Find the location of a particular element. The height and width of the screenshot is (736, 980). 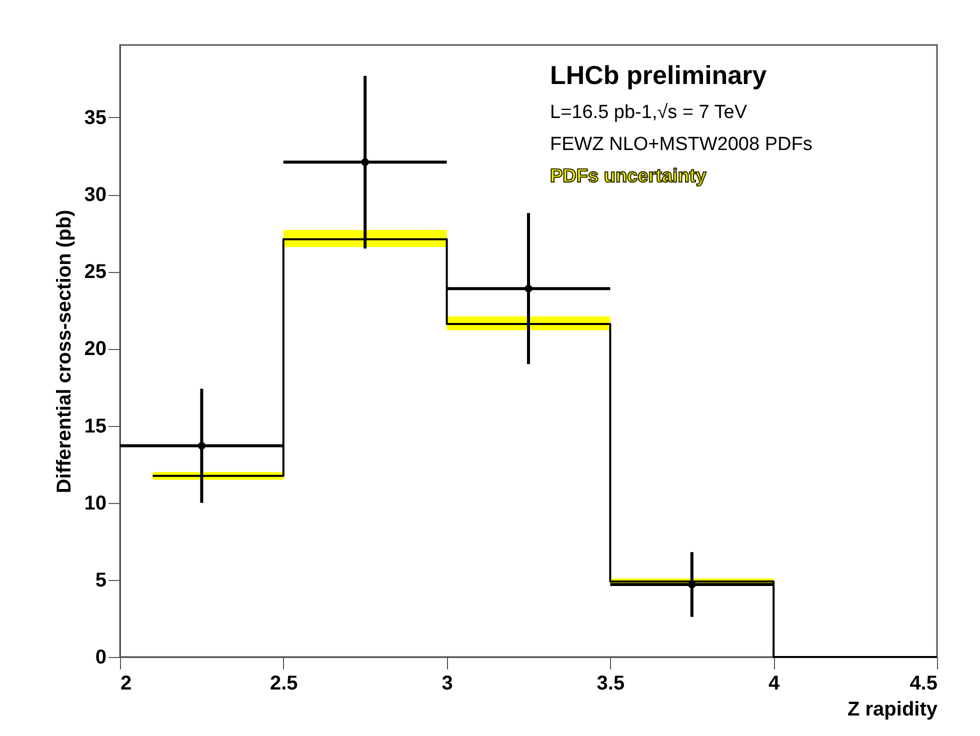

x-tick-label: 3 is located at coordinates (447, 683).